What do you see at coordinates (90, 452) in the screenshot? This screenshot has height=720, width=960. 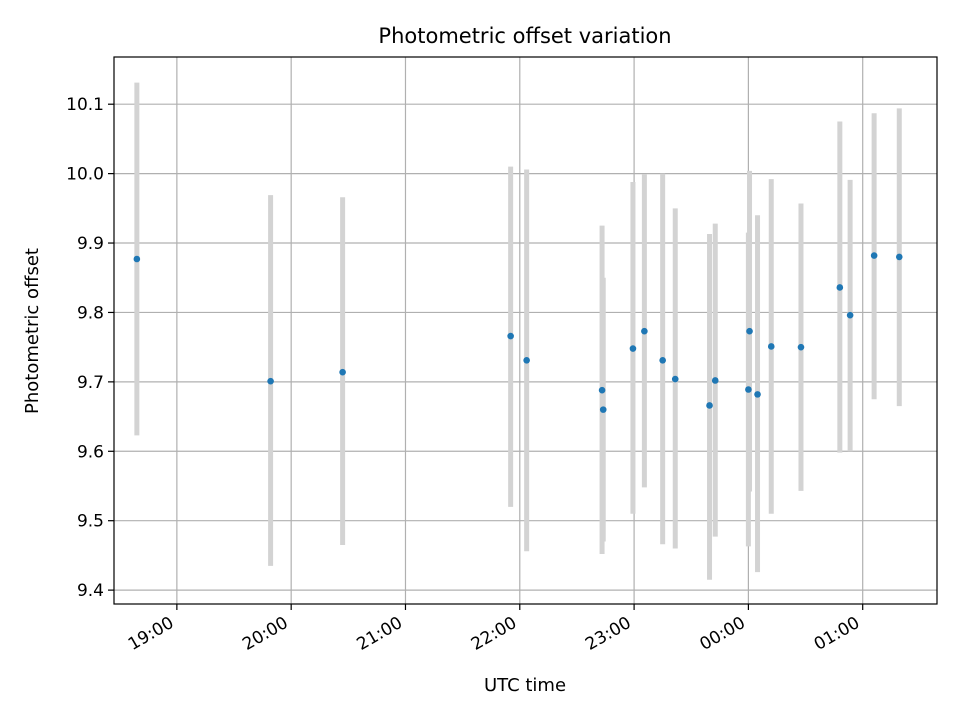 I see `y-tick-label: 9.6` at bounding box center [90, 452].